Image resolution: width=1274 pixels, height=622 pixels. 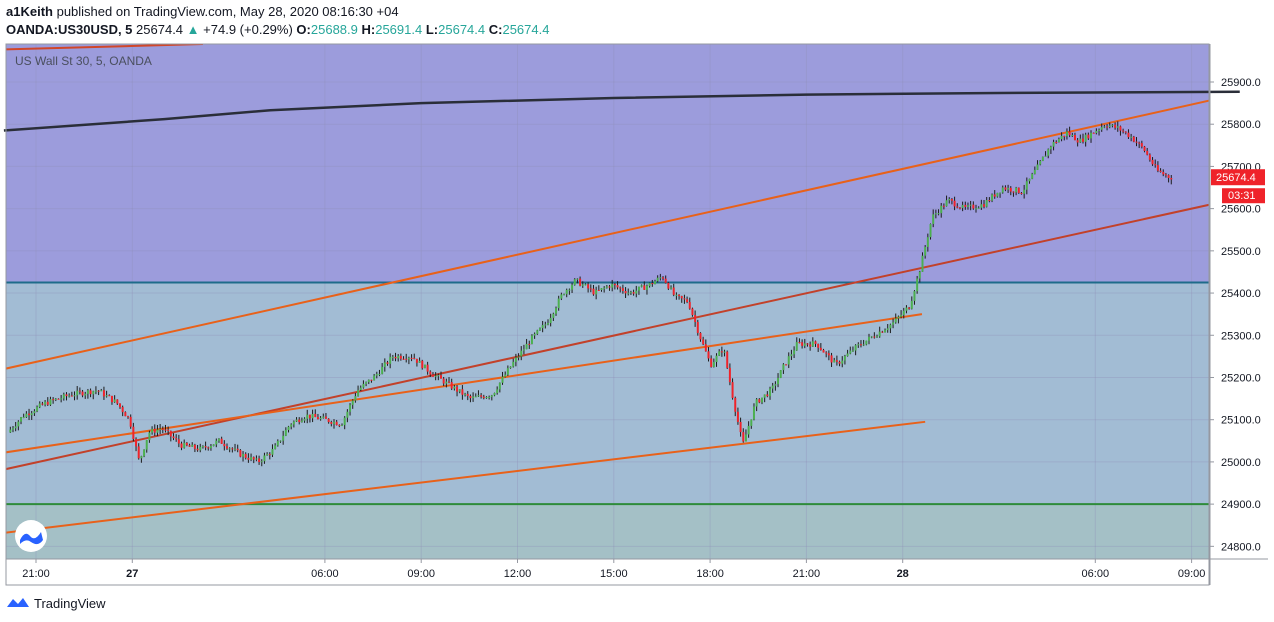 What do you see at coordinates (70, 603) in the screenshot?
I see `brand-name: TradingView` at bounding box center [70, 603].